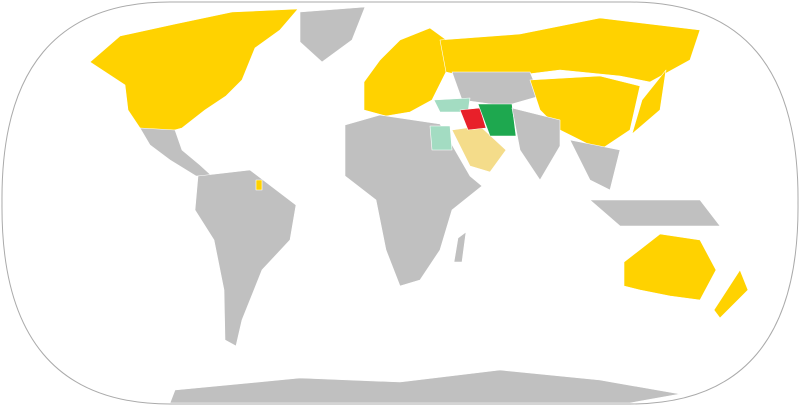 The height and width of the screenshot is (406, 800). I want to click on region-french-guiana, so click(259, 185).